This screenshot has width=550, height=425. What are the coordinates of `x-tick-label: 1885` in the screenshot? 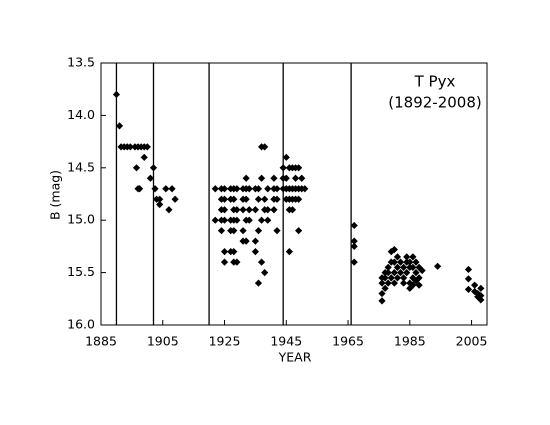 It's located at (101, 341).